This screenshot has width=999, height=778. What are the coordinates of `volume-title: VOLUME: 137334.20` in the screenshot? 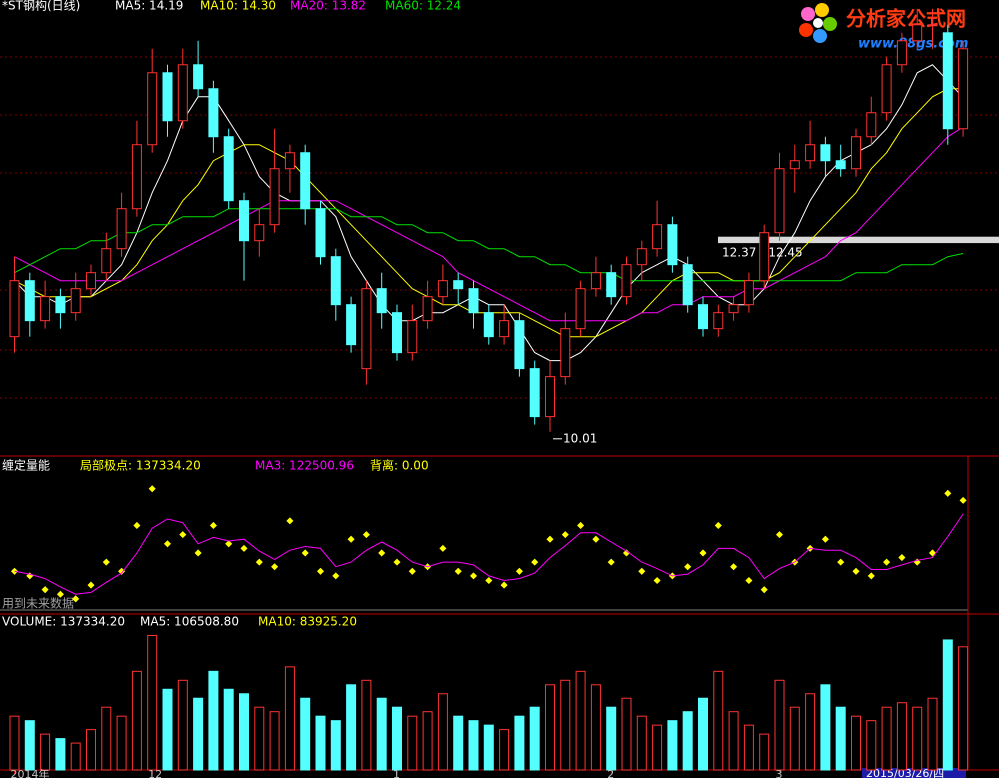 It's located at (63, 622).